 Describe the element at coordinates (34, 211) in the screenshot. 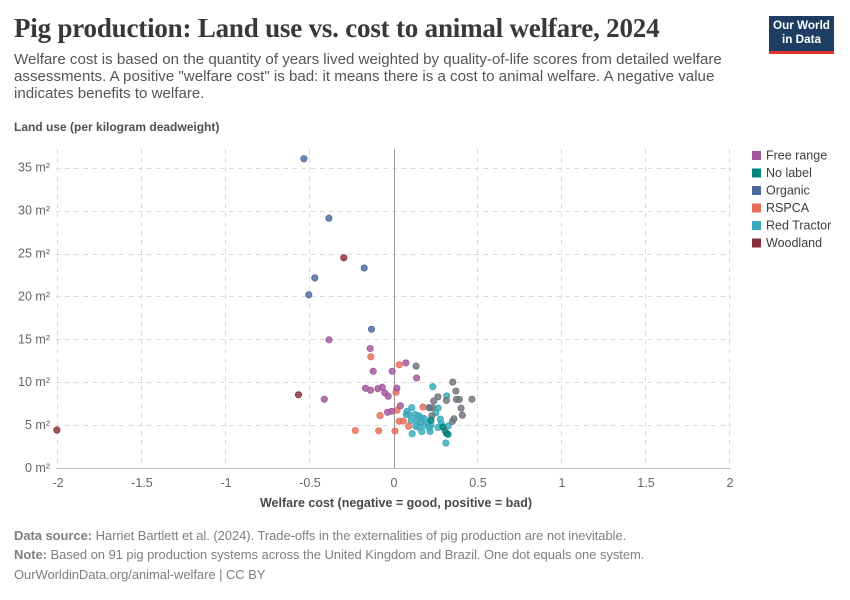

I see `svg-text: 30 m²` at that location.